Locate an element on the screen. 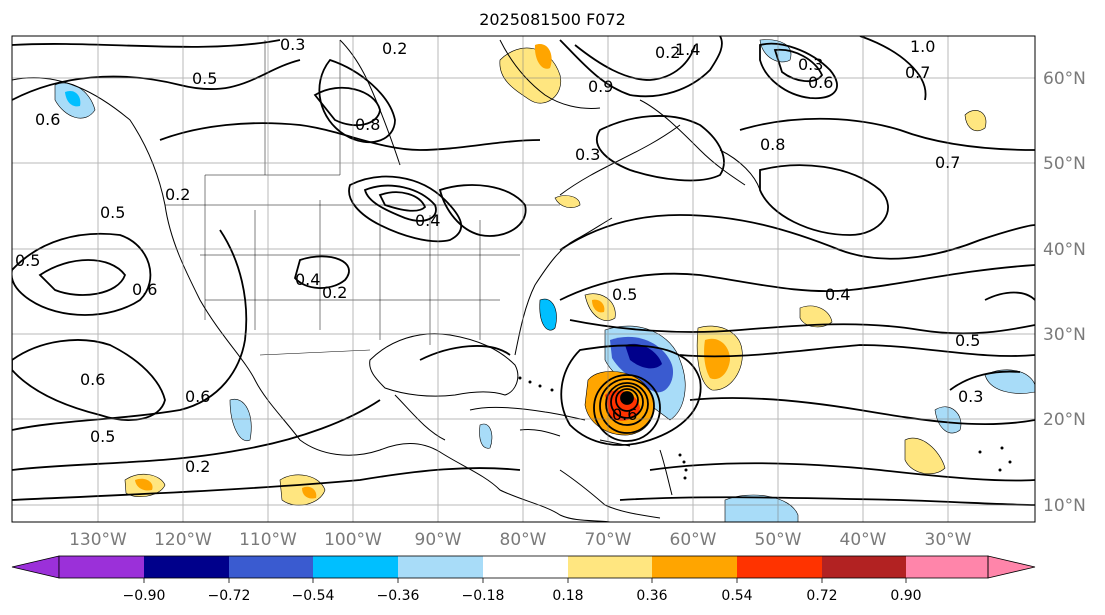 This screenshot has height=615, width=1105. latitude-labels: 60°N 50°N 40°N 30°N 20°N 10°N is located at coordinates (1064, 292).